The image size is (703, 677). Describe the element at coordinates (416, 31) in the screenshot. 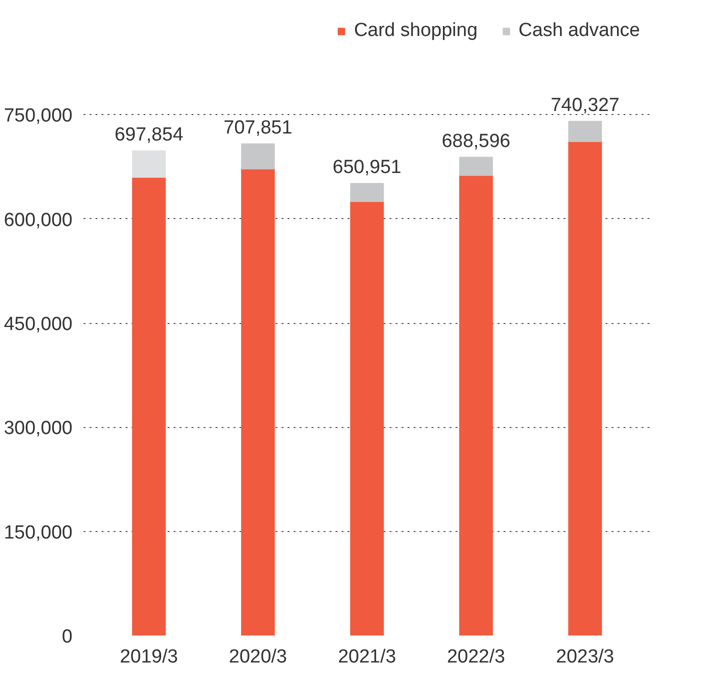

I see `legend-label: Card shopping` at that location.